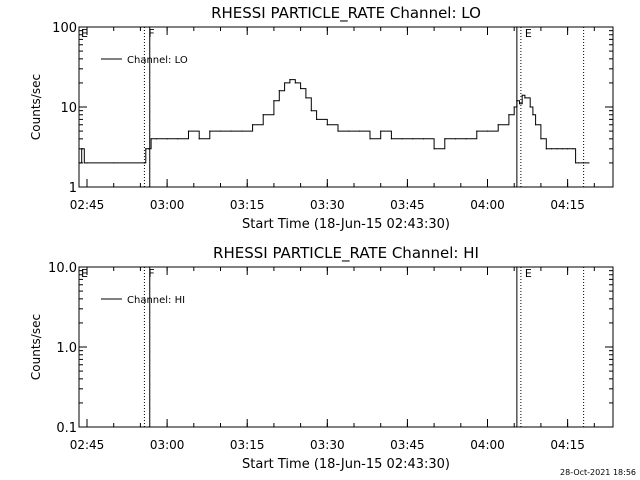 This screenshot has width=640, height=480. Describe the element at coordinates (73, 188) in the screenshot. I see `y-tick-label: 1` at that location.